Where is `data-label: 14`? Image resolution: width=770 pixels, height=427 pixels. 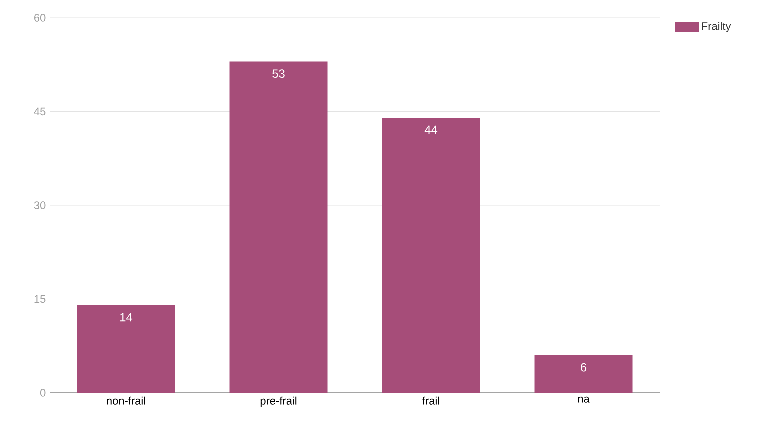
data-label: 14 is located at coordinates (126, 317).